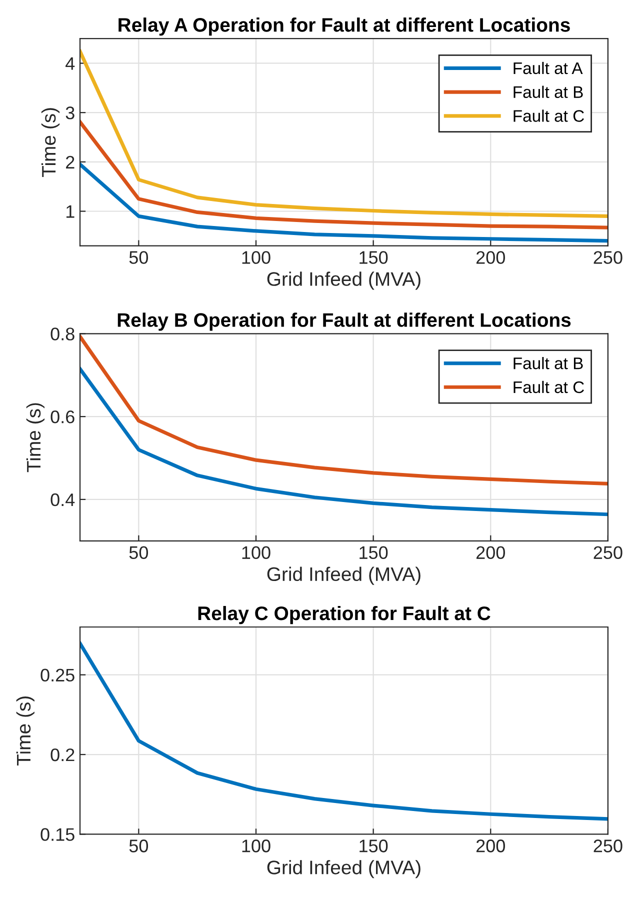 This screenshot has width=630, height=897. What do you see at coordinates (344, 615) in the screenshot?
I see `chart-title: Relay C Operation for Fault at C` at bounding box center [344, 615].